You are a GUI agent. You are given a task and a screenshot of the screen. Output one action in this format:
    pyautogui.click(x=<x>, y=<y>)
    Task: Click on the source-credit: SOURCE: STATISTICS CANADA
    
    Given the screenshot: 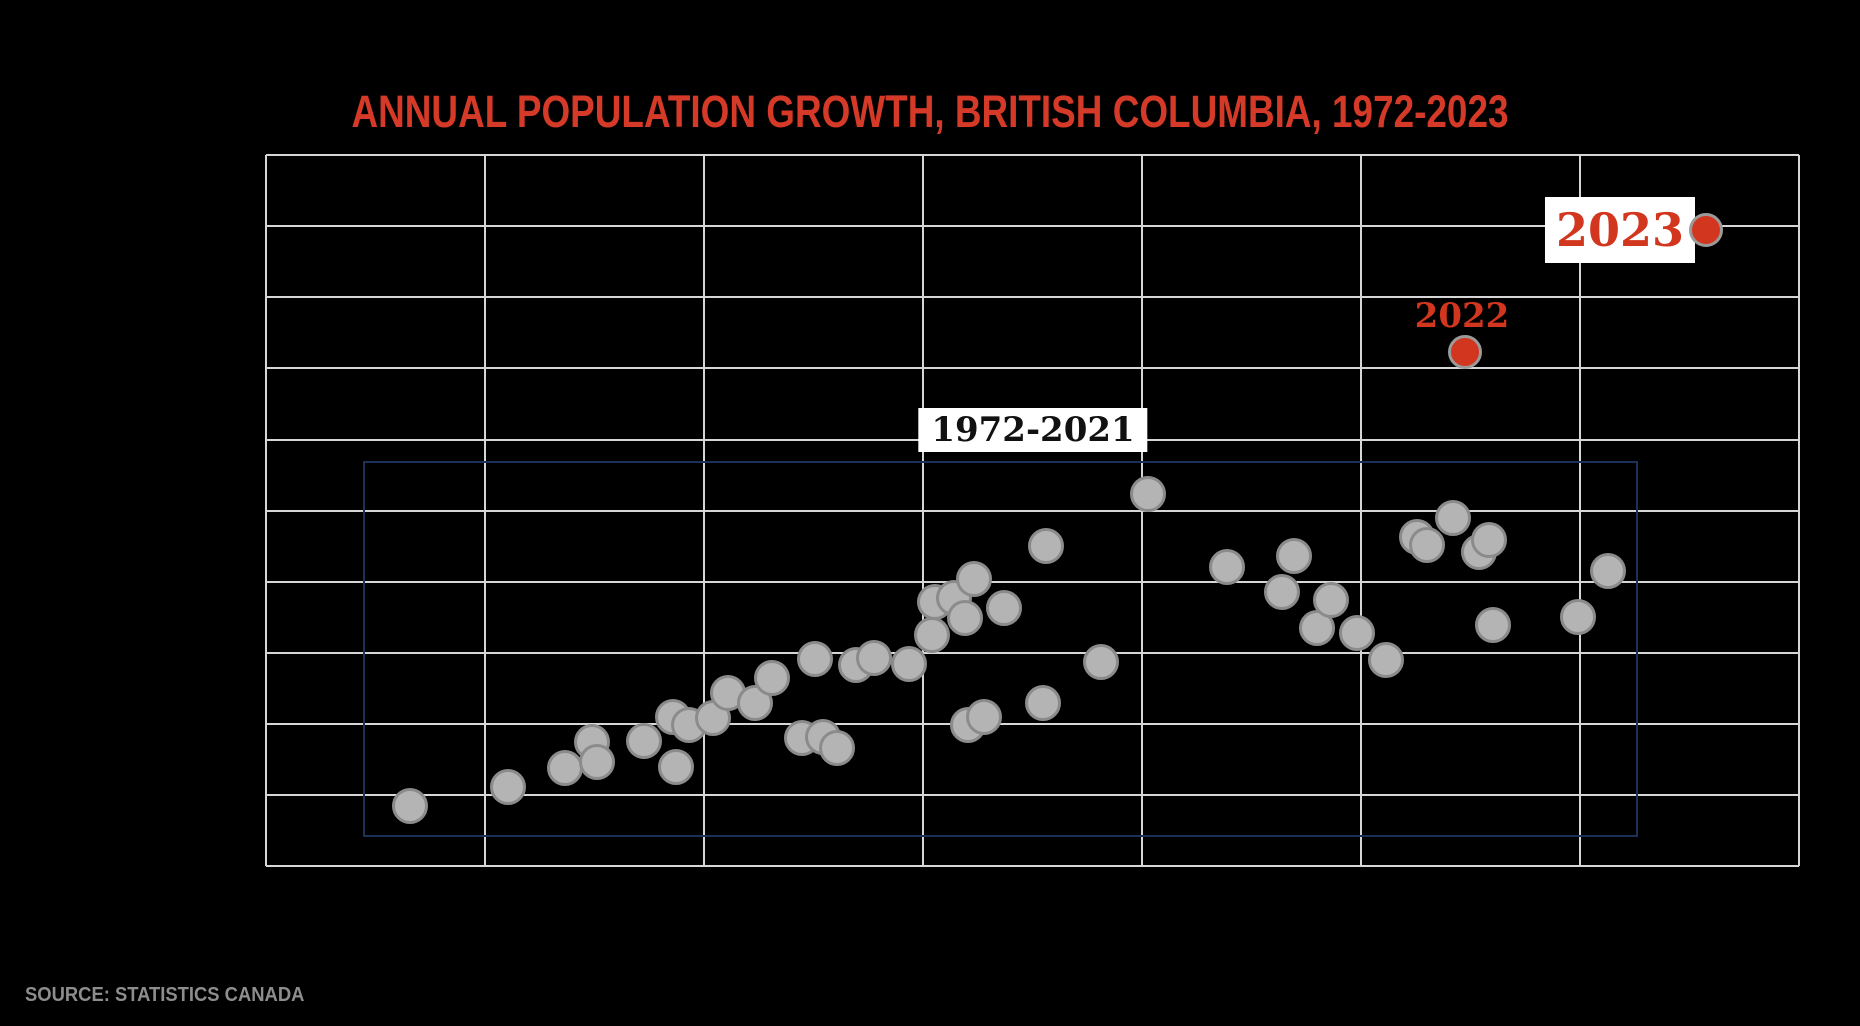 What is the action you would take?
    pyautogui.click(x=165, y=995)
    